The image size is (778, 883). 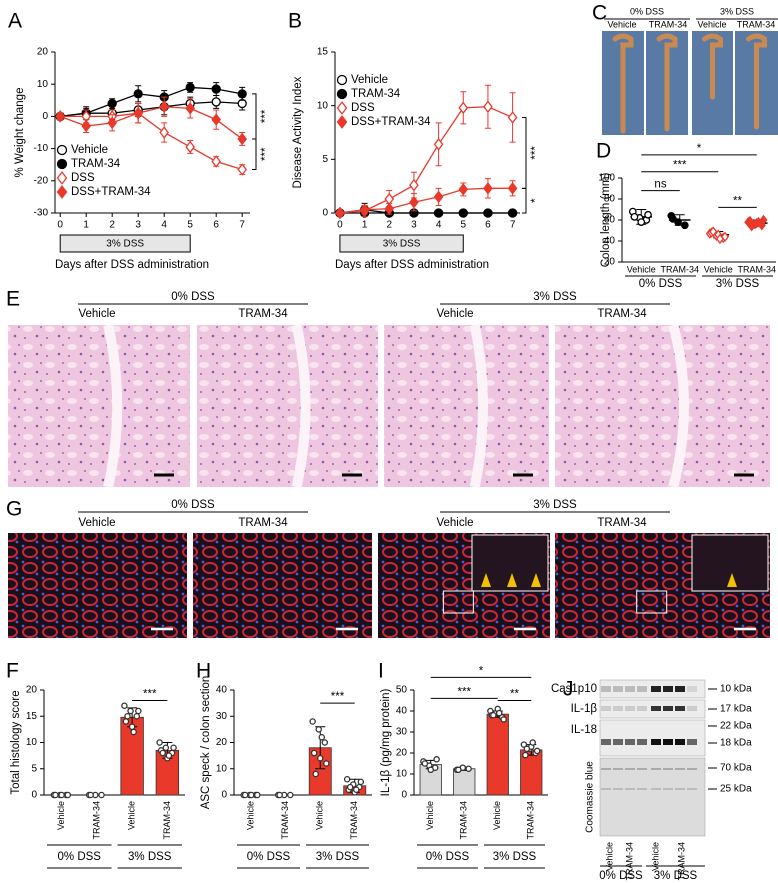 I want to click on y-tick-label: -20, so click(x=41, y=180).